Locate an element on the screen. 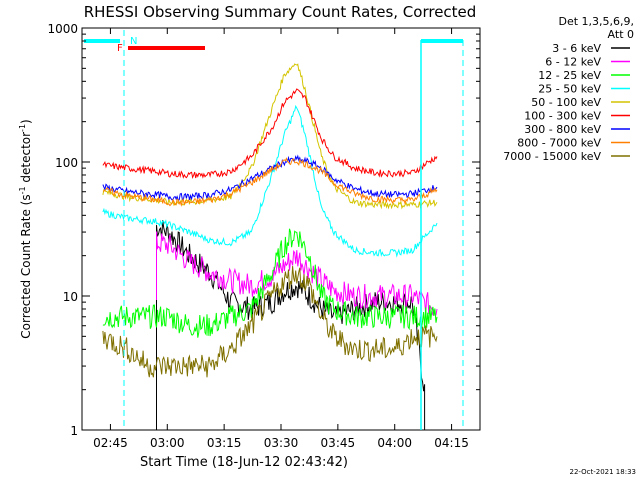 This screenshot has height=480, width=640. legend-title-line-2: Att 0 is located at coordinates (621, 34).